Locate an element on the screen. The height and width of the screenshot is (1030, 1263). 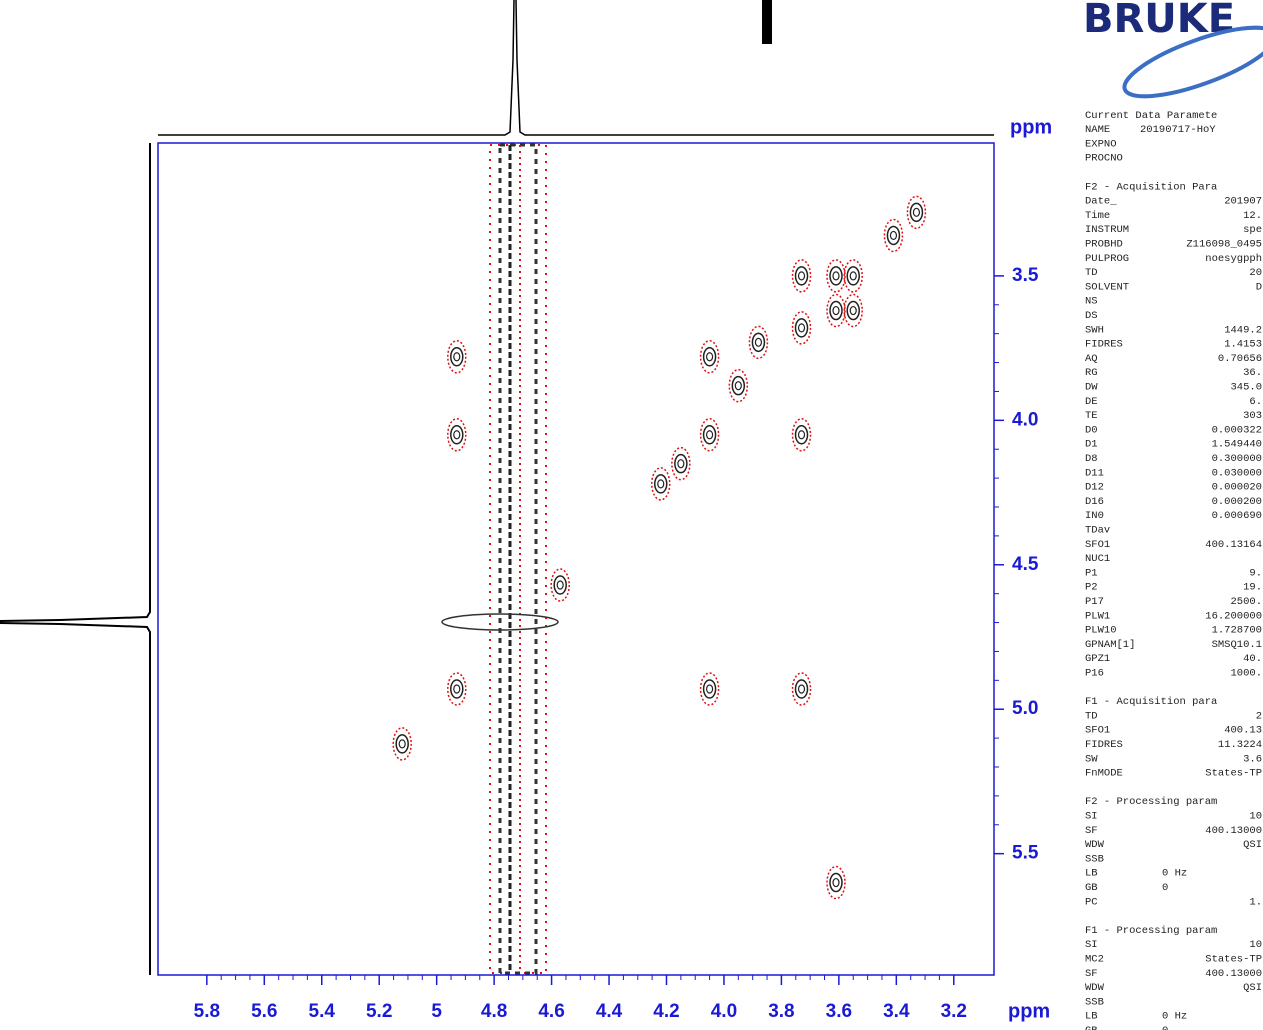
param-key: SSB is located at coordinates (1094, 1002).